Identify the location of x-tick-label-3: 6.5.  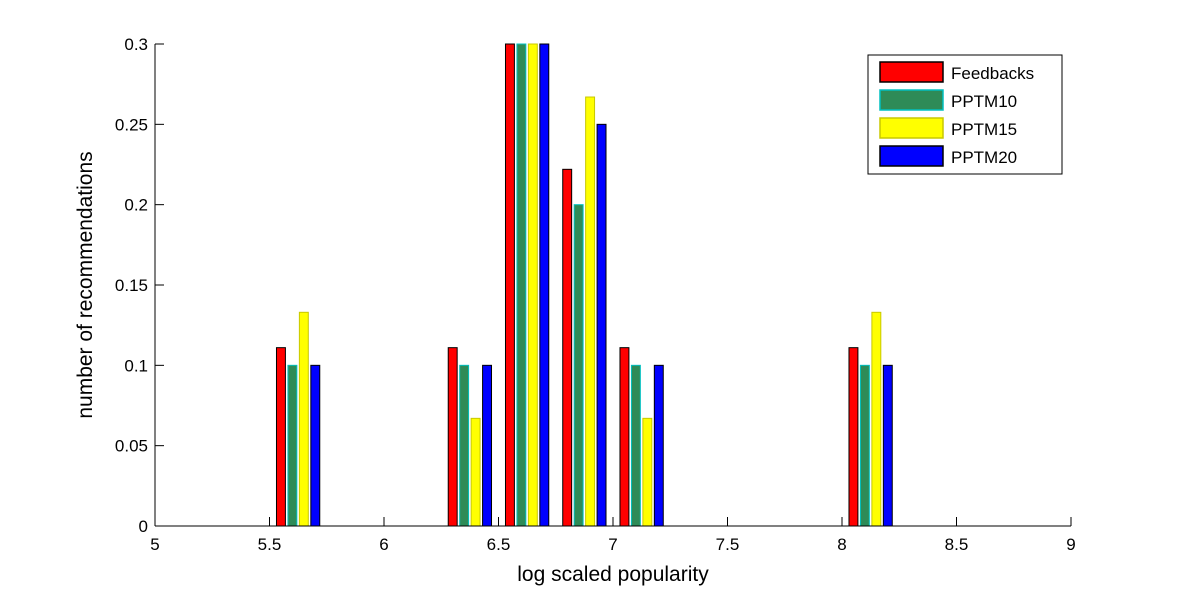
(499, 544).